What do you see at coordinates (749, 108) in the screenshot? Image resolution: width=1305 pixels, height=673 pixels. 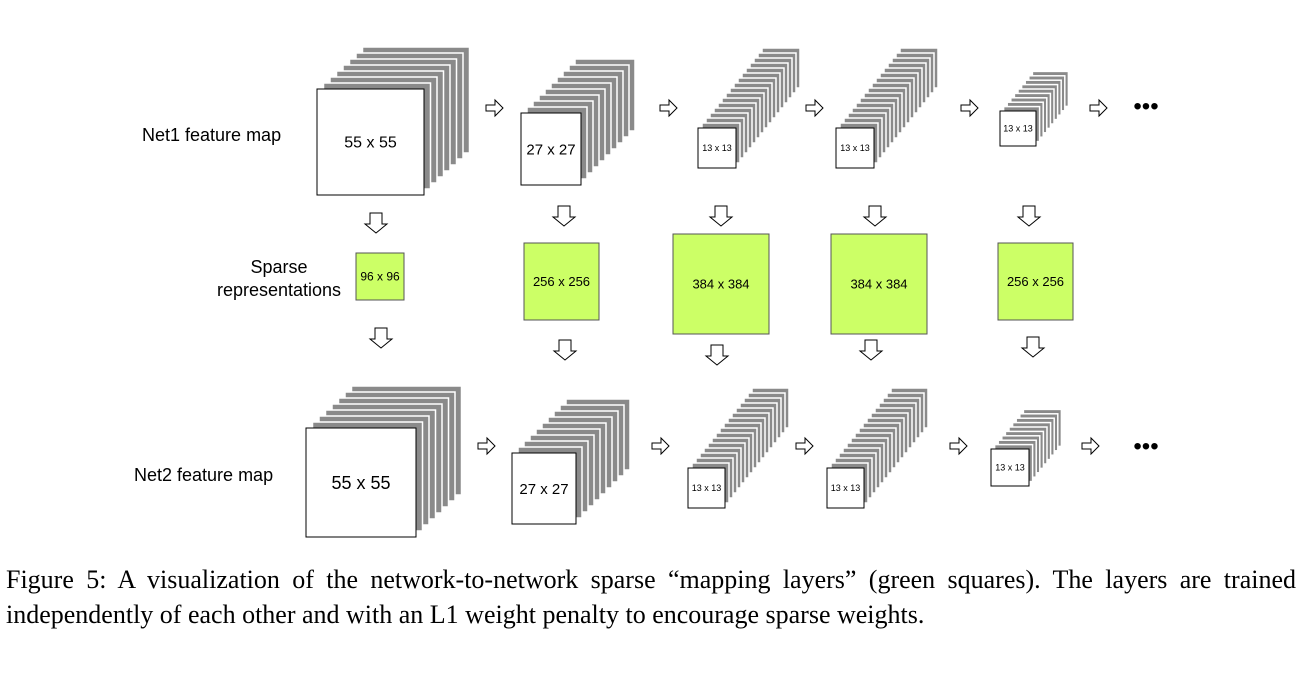 I see `net1-map-3: 13 x 13` at bounding box center [749, 108].